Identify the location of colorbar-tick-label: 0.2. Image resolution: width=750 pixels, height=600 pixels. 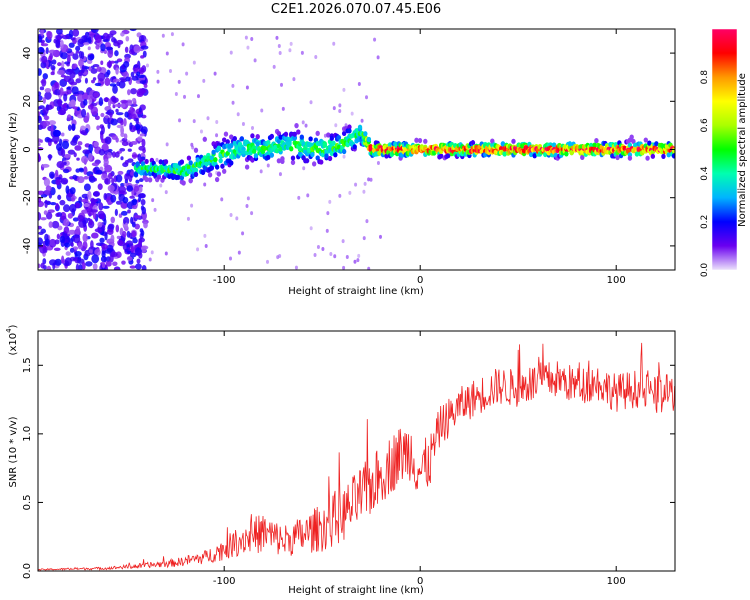
(705, 222).